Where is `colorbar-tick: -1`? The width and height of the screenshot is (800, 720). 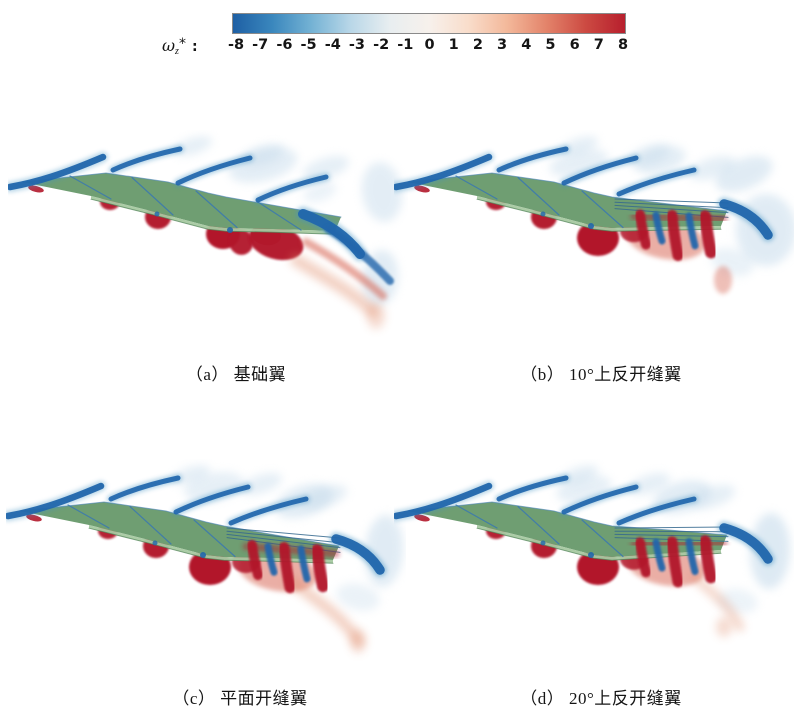
colorbar-tick: -1 is located at coordinates (405, 45).